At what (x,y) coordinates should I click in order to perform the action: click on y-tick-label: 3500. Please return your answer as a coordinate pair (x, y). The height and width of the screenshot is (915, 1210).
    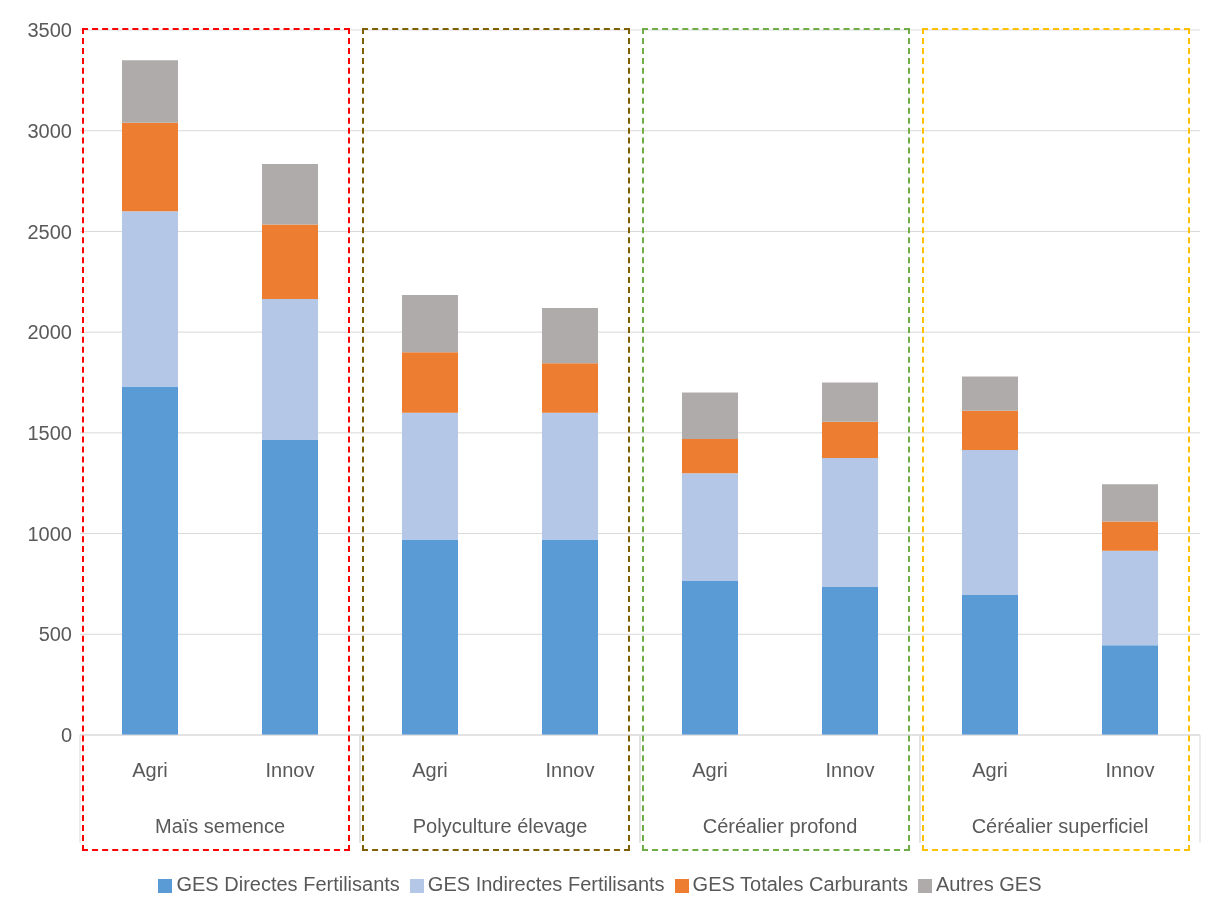
    Looking at the image, I should click on (49, 30).